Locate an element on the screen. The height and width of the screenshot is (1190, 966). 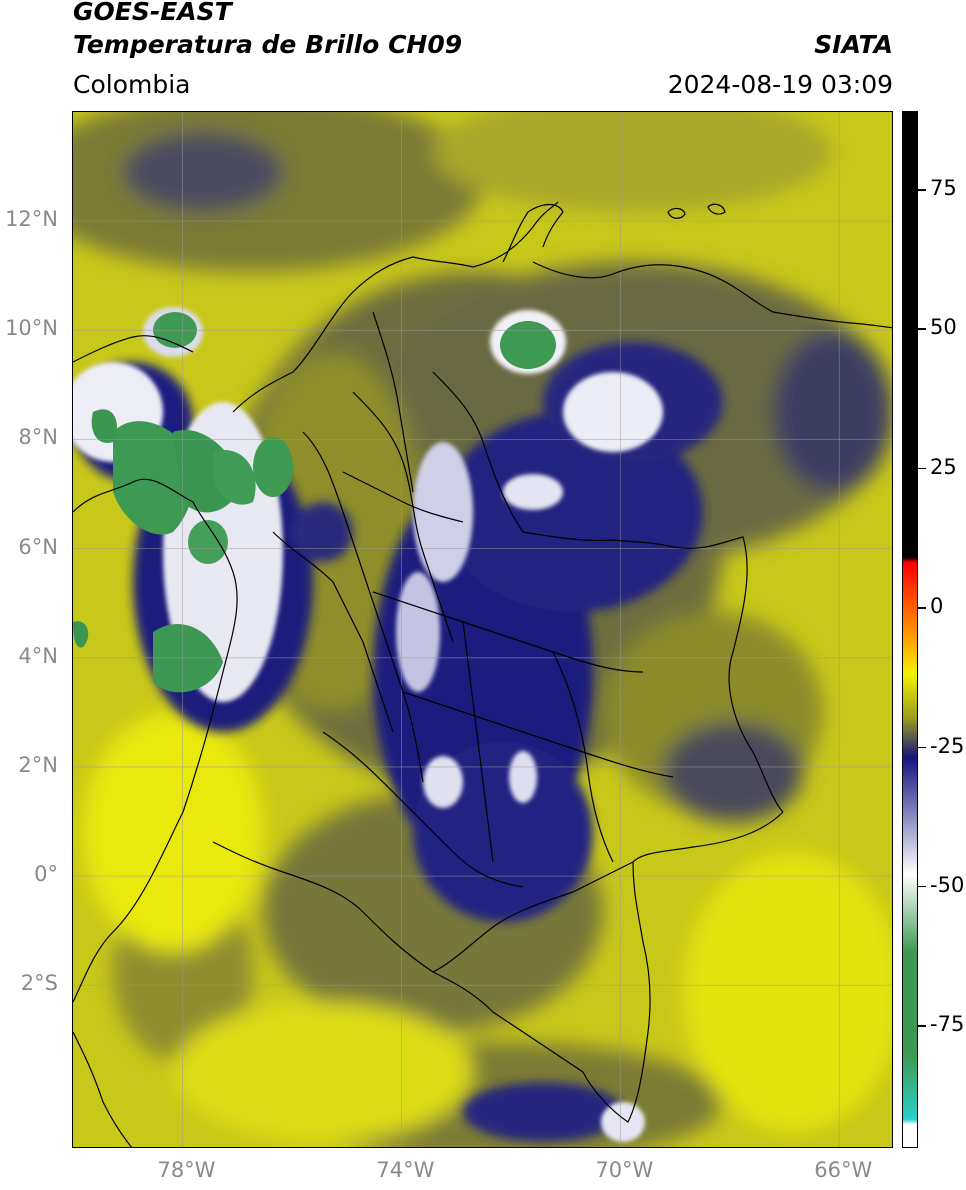
colorbar-tick-label: 75 is located at coordinates (943, 188).